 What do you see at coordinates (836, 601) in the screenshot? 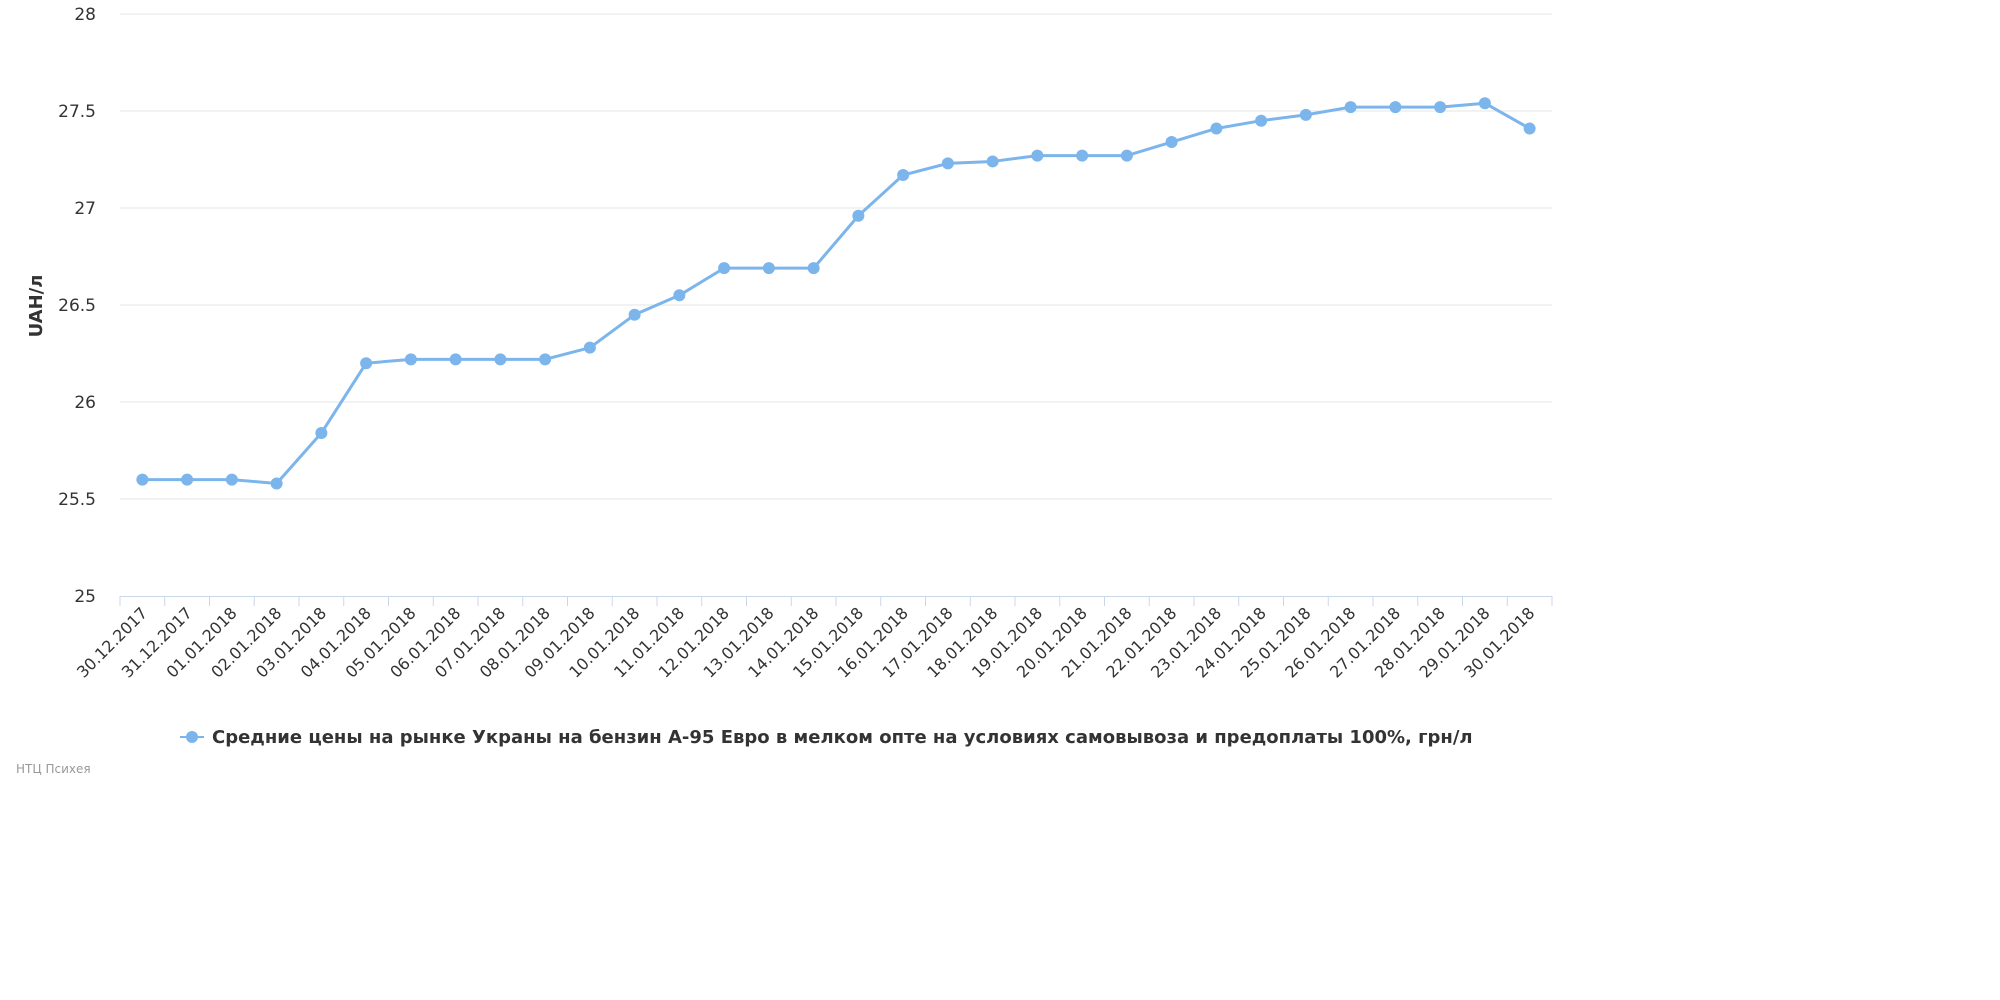
I see `axes` at bounding box center [836, 601].